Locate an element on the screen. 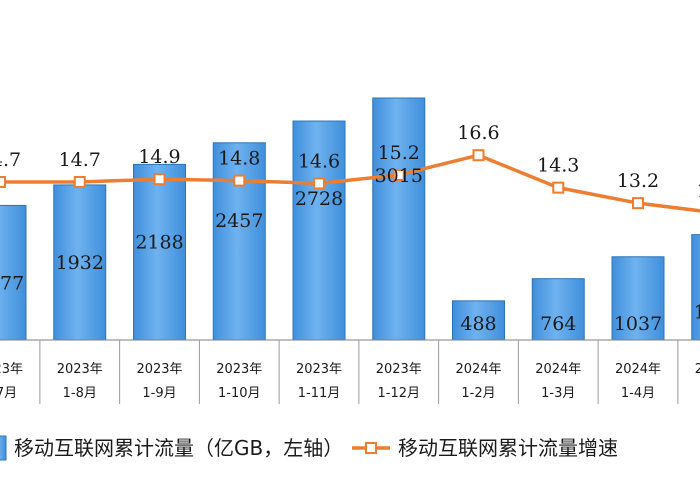 The image size is (700, 500). bar-value-label: 1037 is located at coordinates (638, 324).